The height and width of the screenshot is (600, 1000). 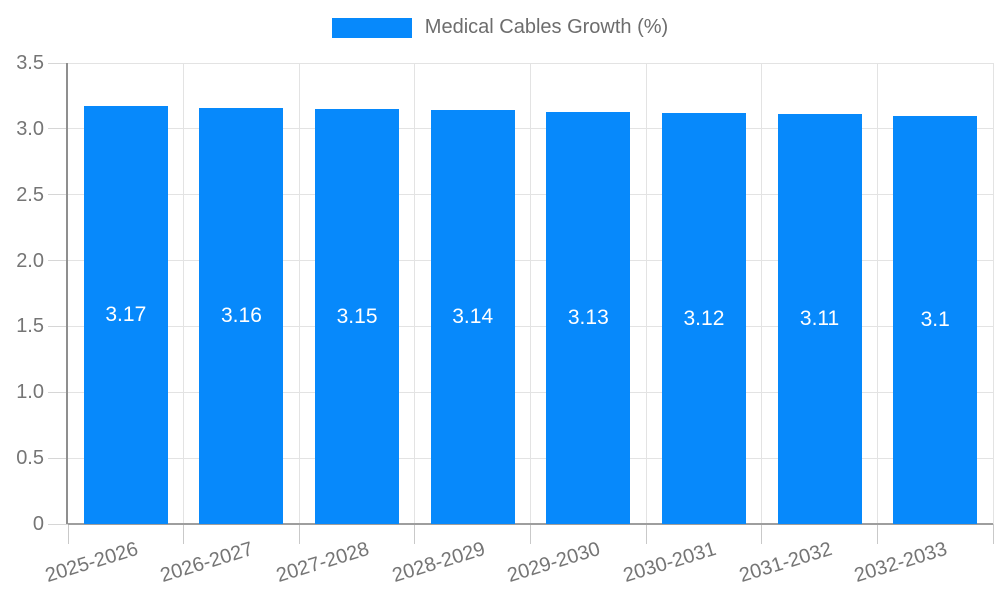 I want to click on bar-value-label: 3.14, so click(x=473, y=317).